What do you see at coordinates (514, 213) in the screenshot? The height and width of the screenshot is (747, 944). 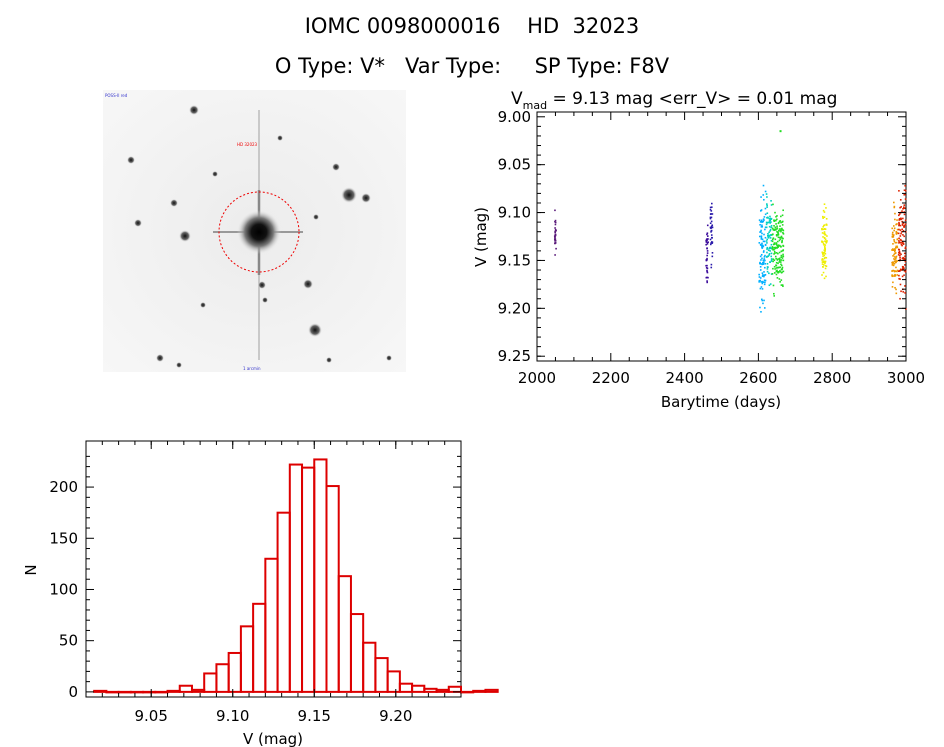 I see `lc-ytick-label: 9.10` at bounding box center [514, 213].